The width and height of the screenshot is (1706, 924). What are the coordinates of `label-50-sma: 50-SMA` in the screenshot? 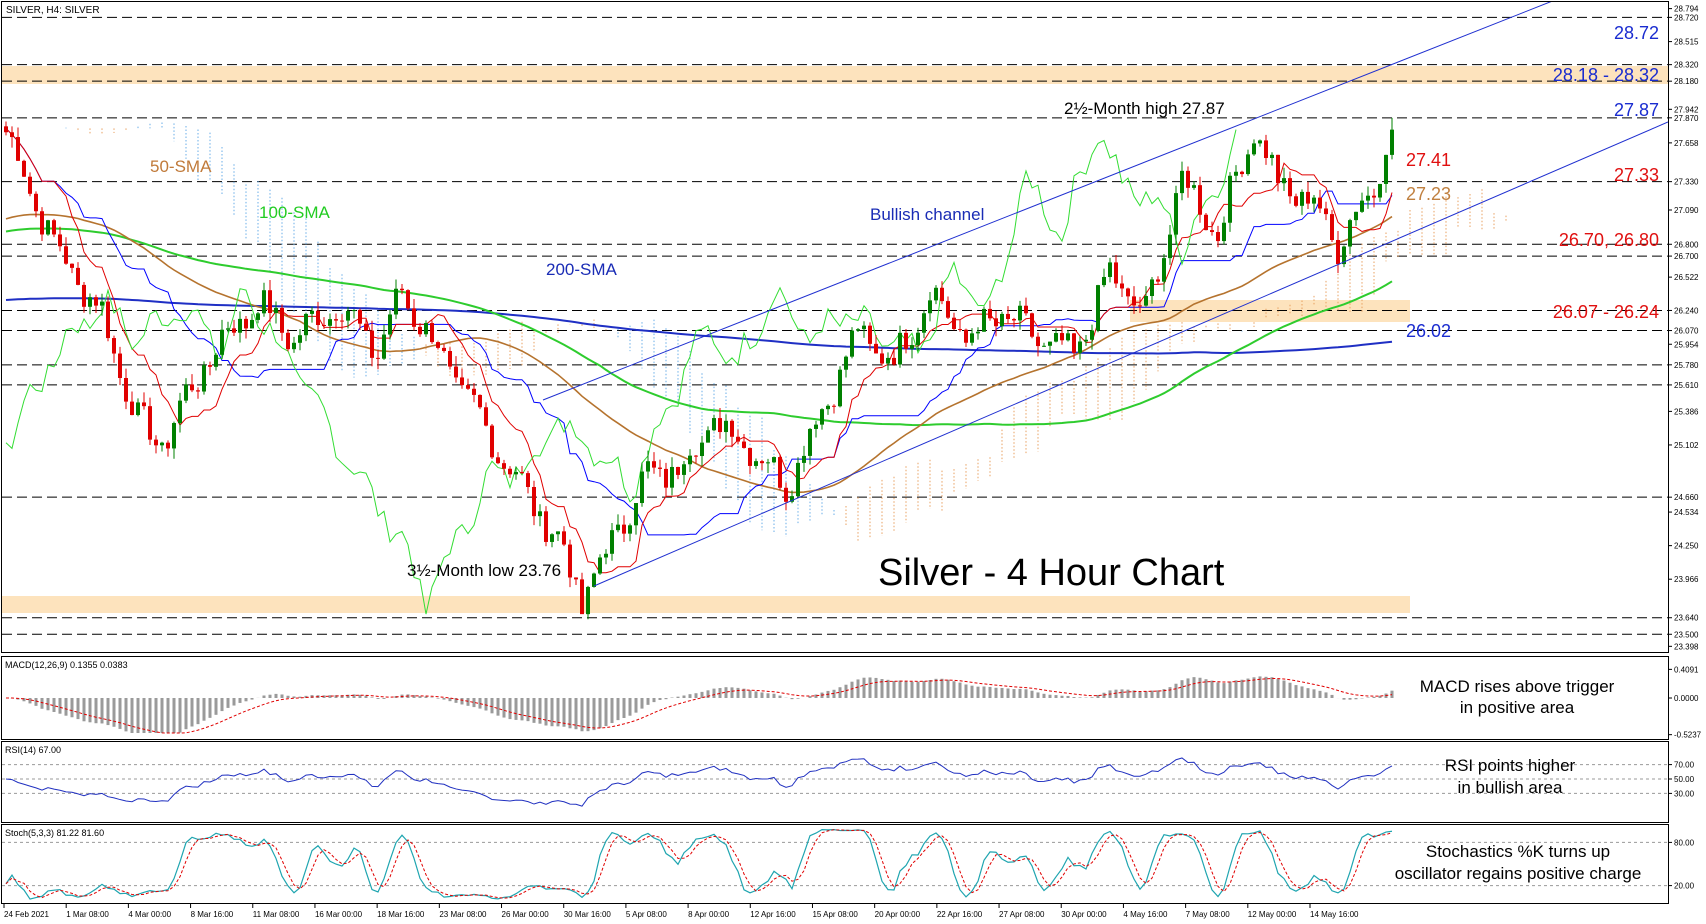 It's located at (181, 166).